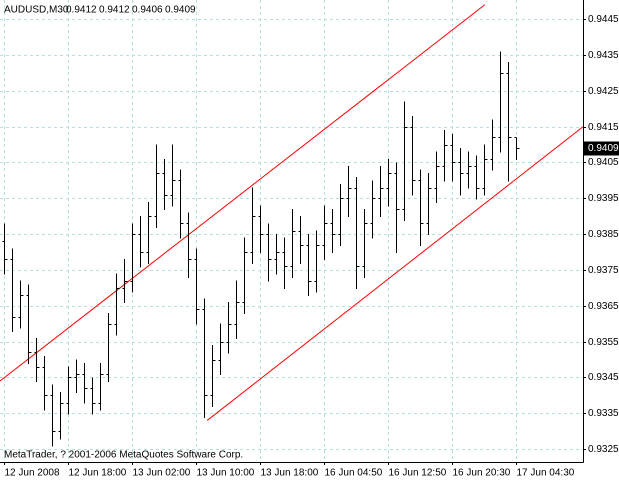 This screenshot has height=481, width=619. I want to click on y-tick-label: 0.9325, so click(603, 449).